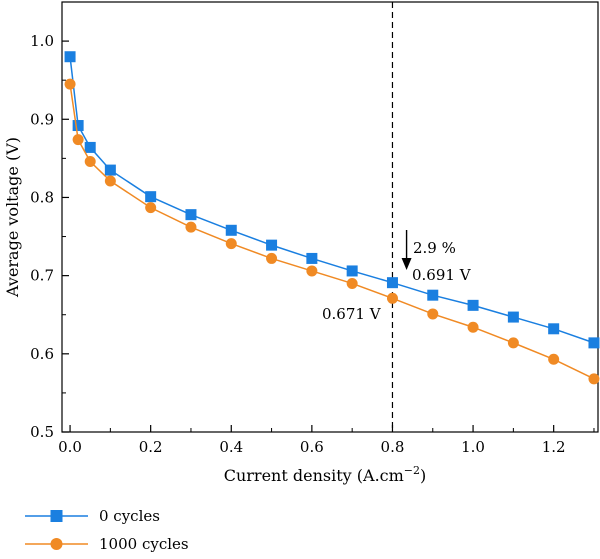 This screenshot has height=559, width=600. Describe the element at coordinates (42, 197) in the screenshot. I see `y-tick-label: 0.8` at that location.